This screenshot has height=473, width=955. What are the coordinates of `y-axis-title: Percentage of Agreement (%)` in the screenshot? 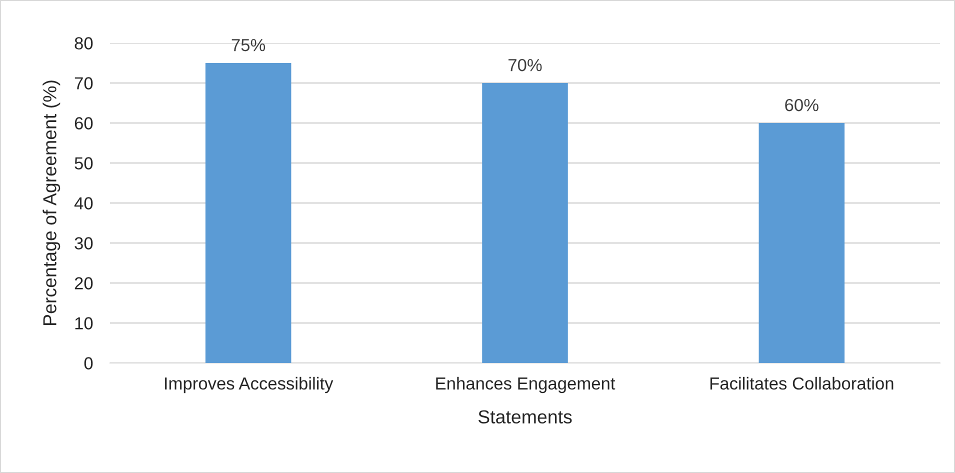 It's located at (51, 202).